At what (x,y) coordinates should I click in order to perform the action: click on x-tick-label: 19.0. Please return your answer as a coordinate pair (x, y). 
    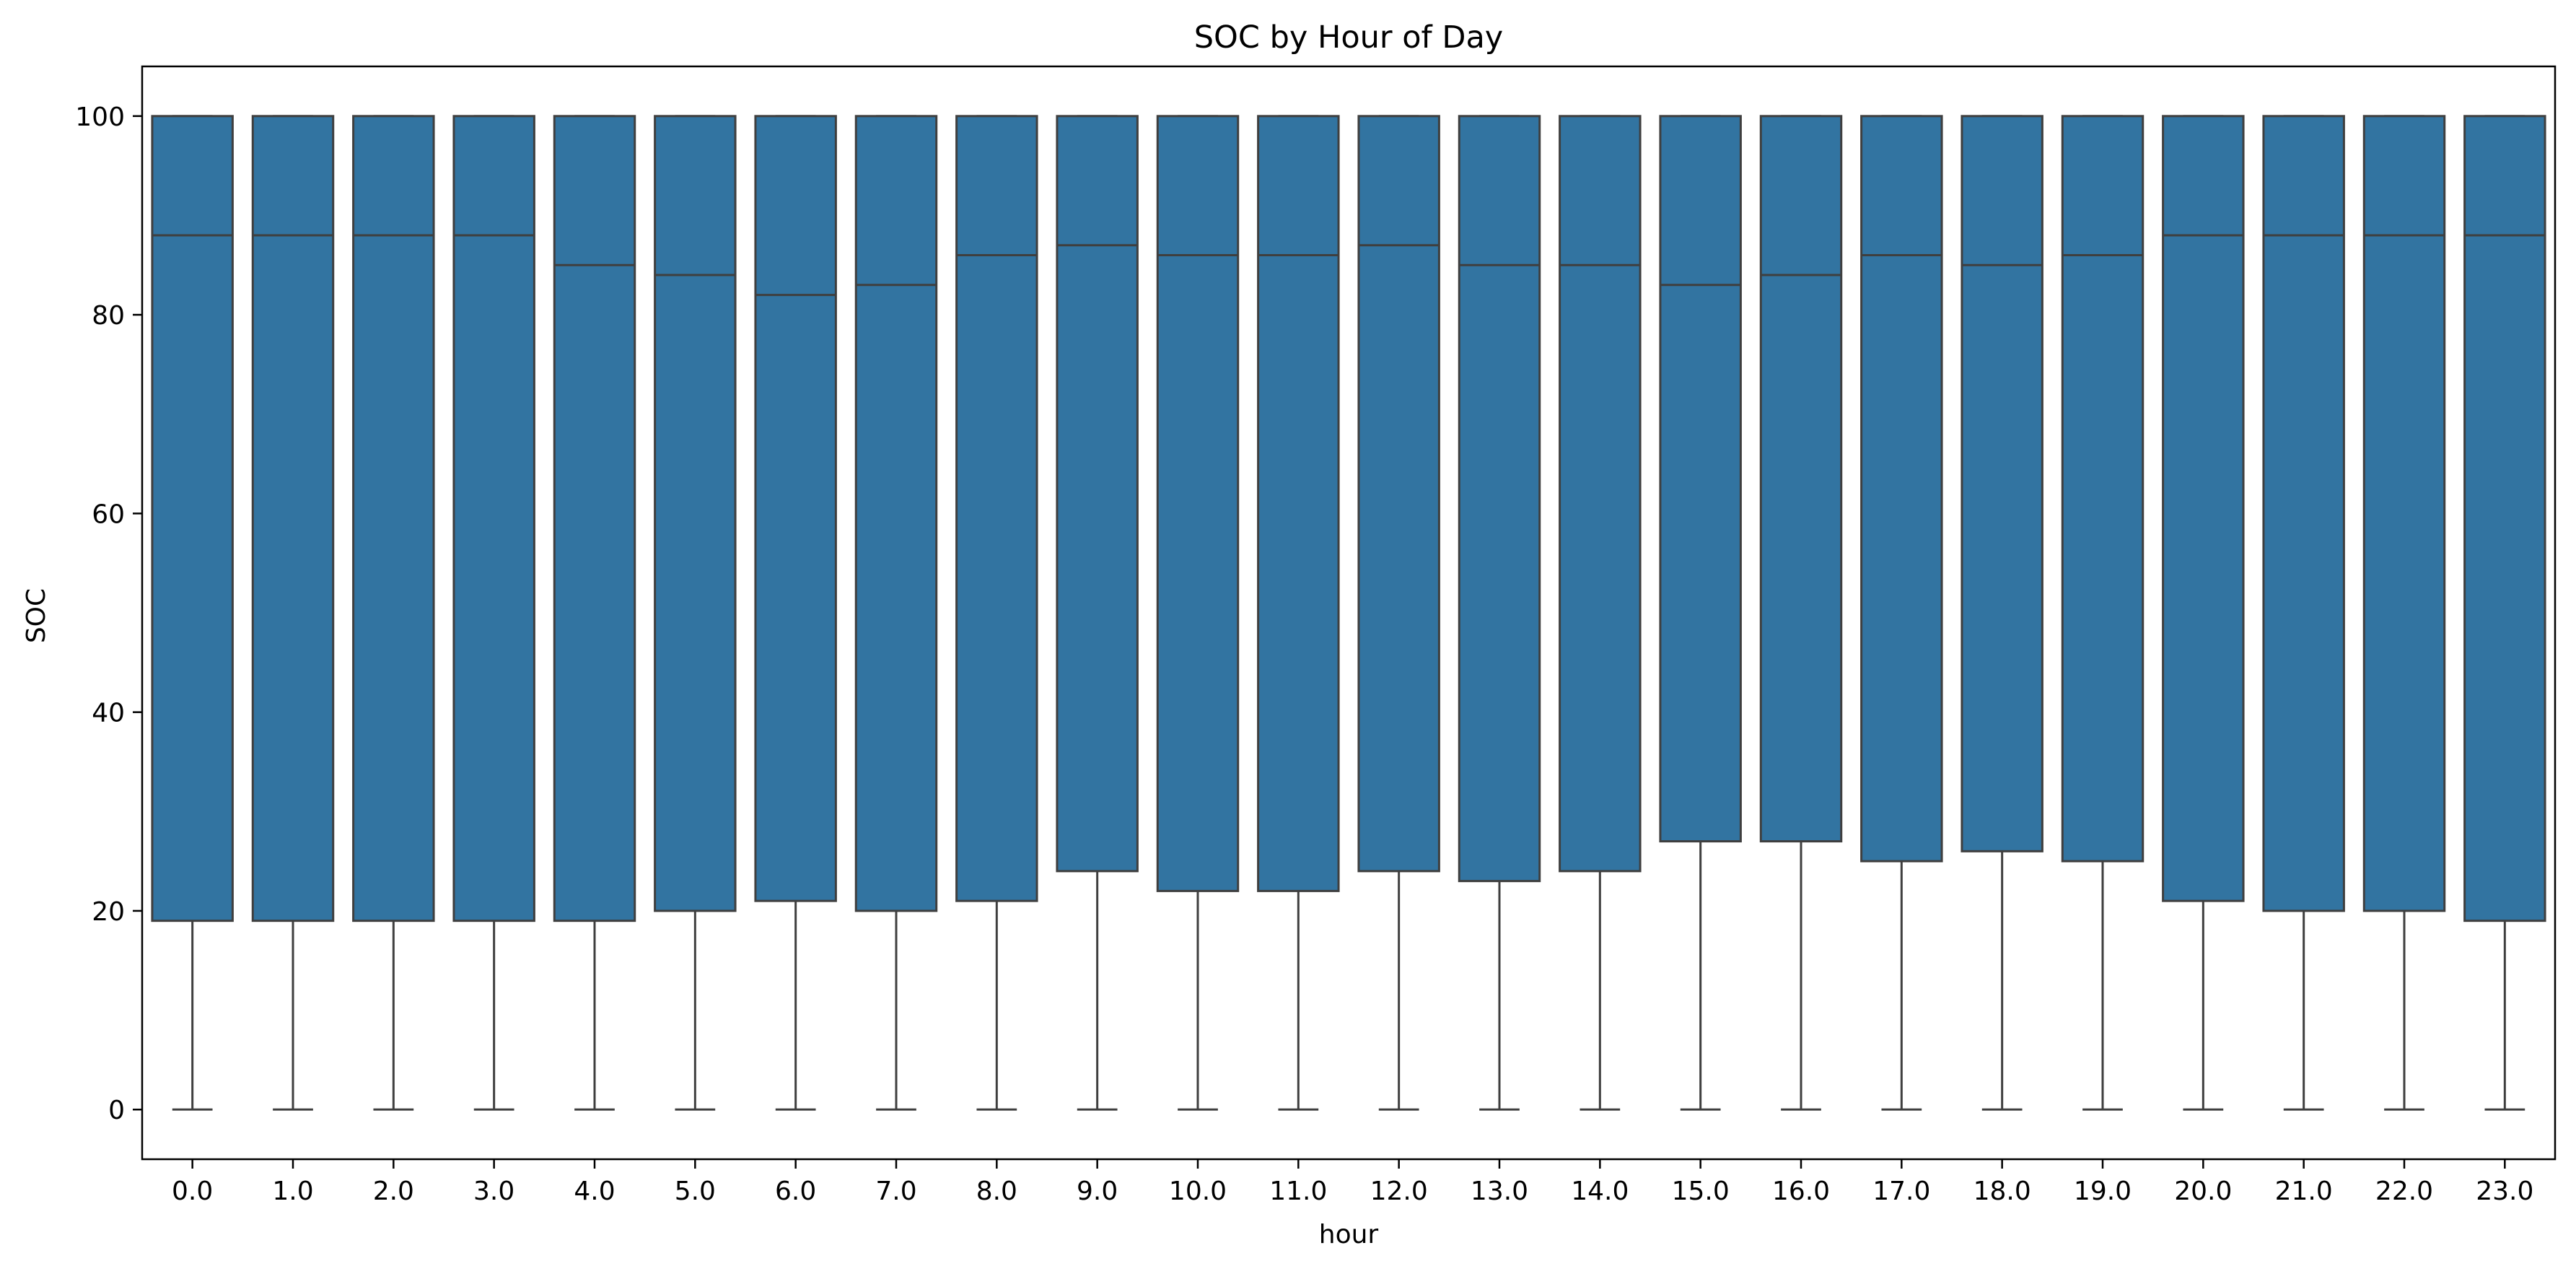
    Looking at the image, I should click on (2103, 1191).